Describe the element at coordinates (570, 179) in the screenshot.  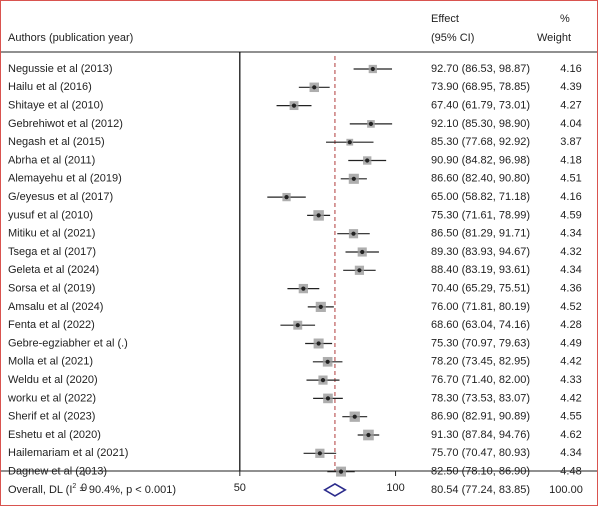
I see `study-weight: 4.51` at that location.